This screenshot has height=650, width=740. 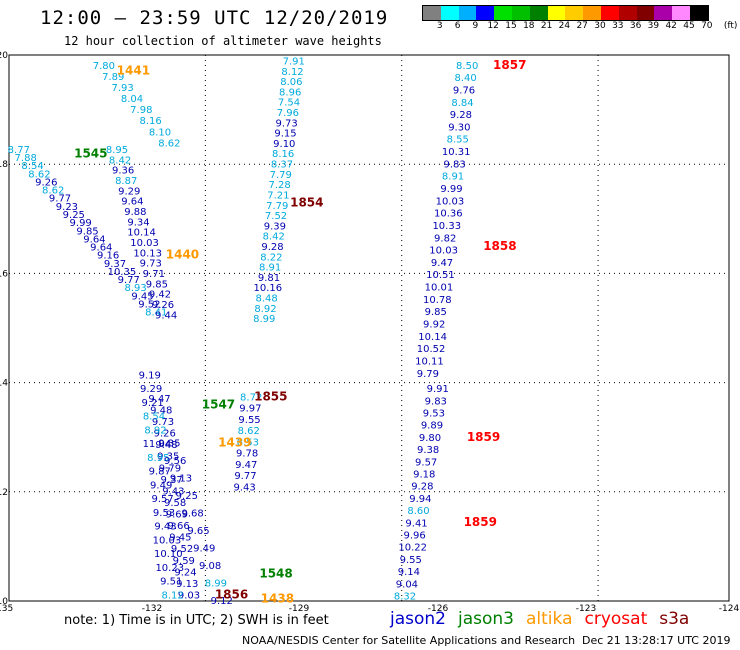 What do you see at coordinates (431, 349) in the screenshot?
I see `data-point-label: 10.52` at bounding box center [431, 349].